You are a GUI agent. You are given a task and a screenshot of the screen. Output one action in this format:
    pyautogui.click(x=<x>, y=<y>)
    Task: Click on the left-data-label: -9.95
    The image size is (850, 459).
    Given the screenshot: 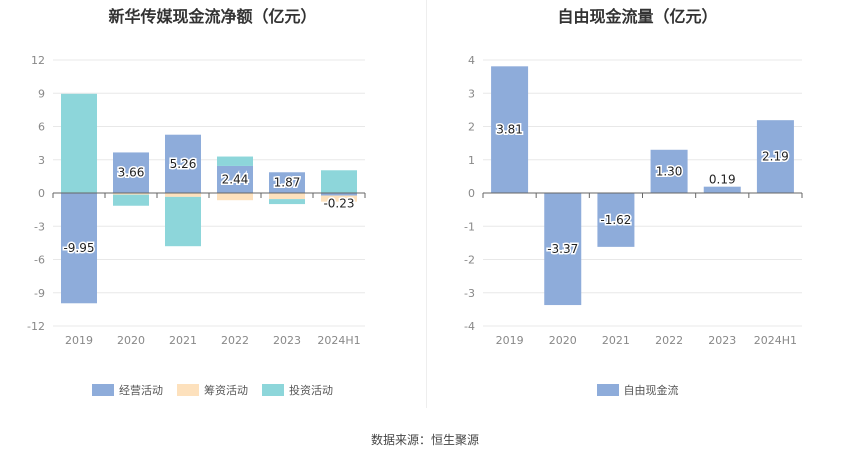 What is the action you would take?
    pyautogui.click(x=78, y=248)
    